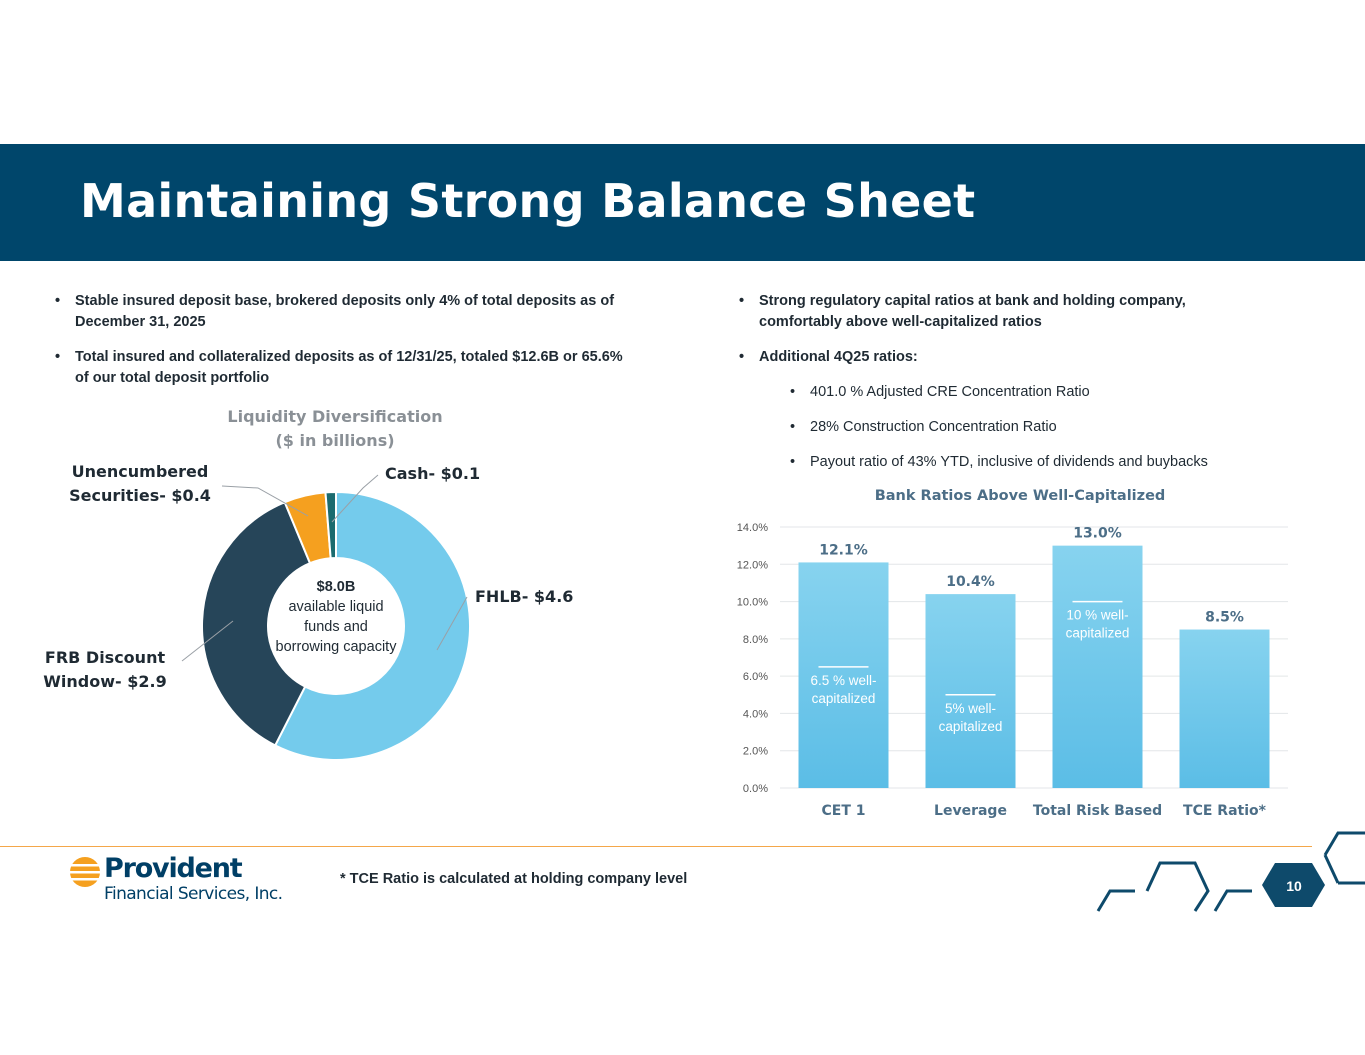  I want to click on slice-label-text: Unencumbered, so click(140, 471).